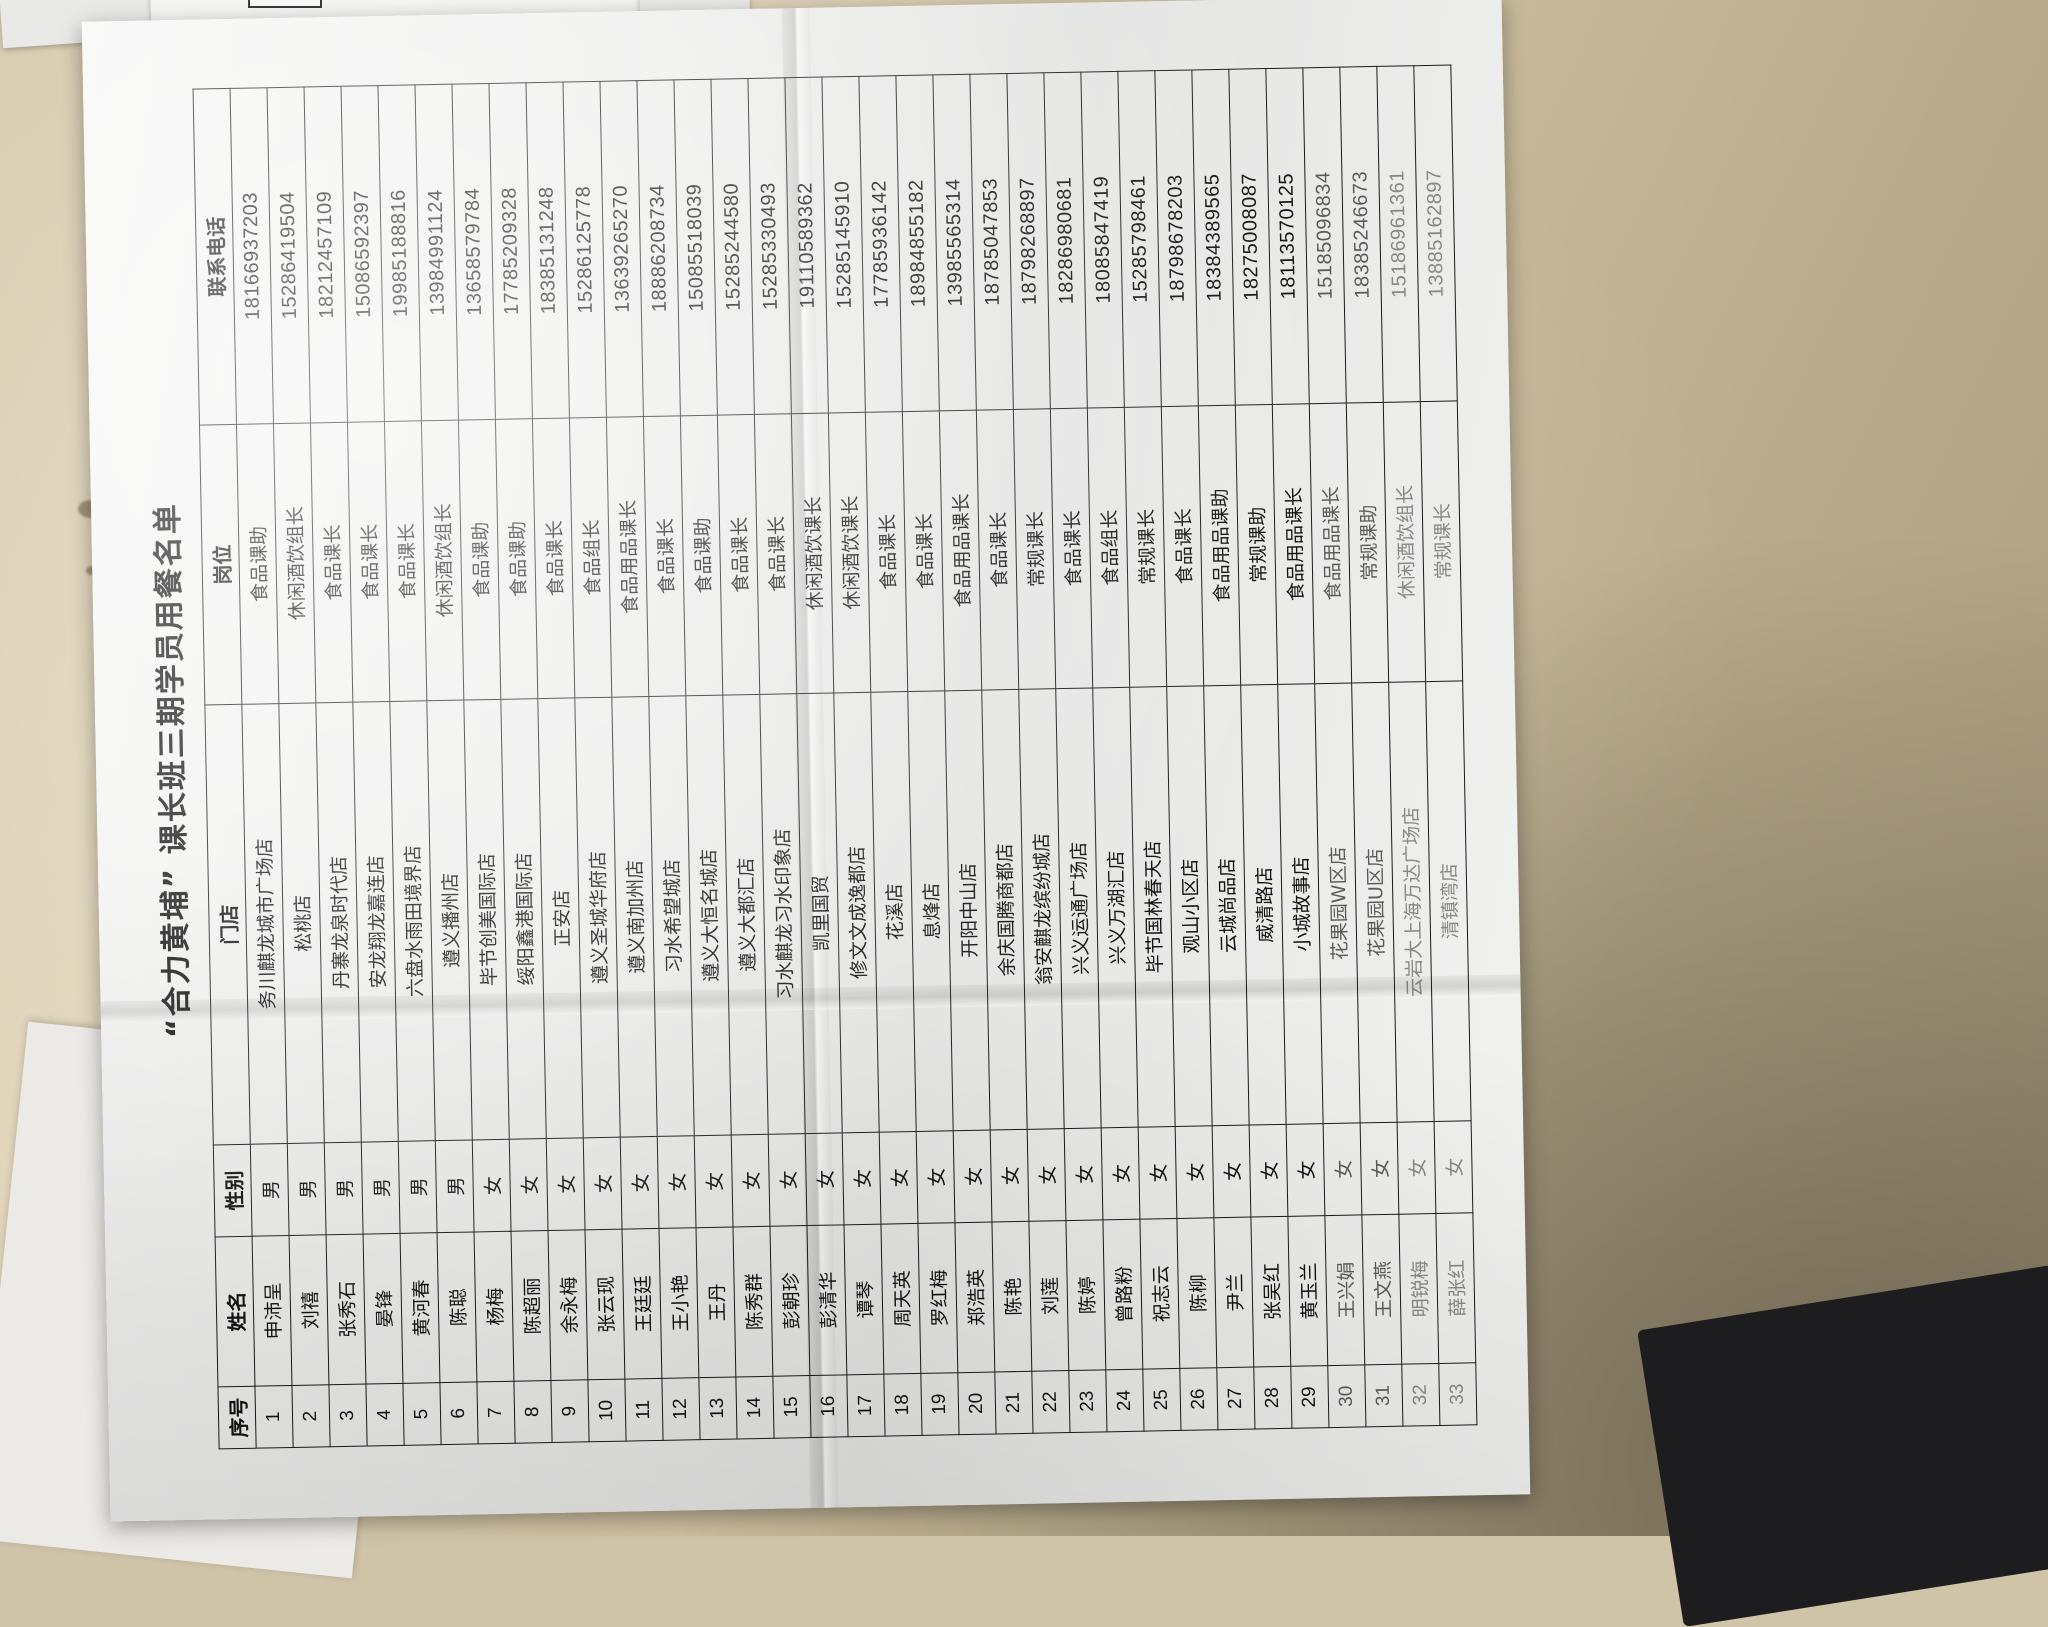  I want to click on cell-name: 王文燕, so click(1381, 1289).